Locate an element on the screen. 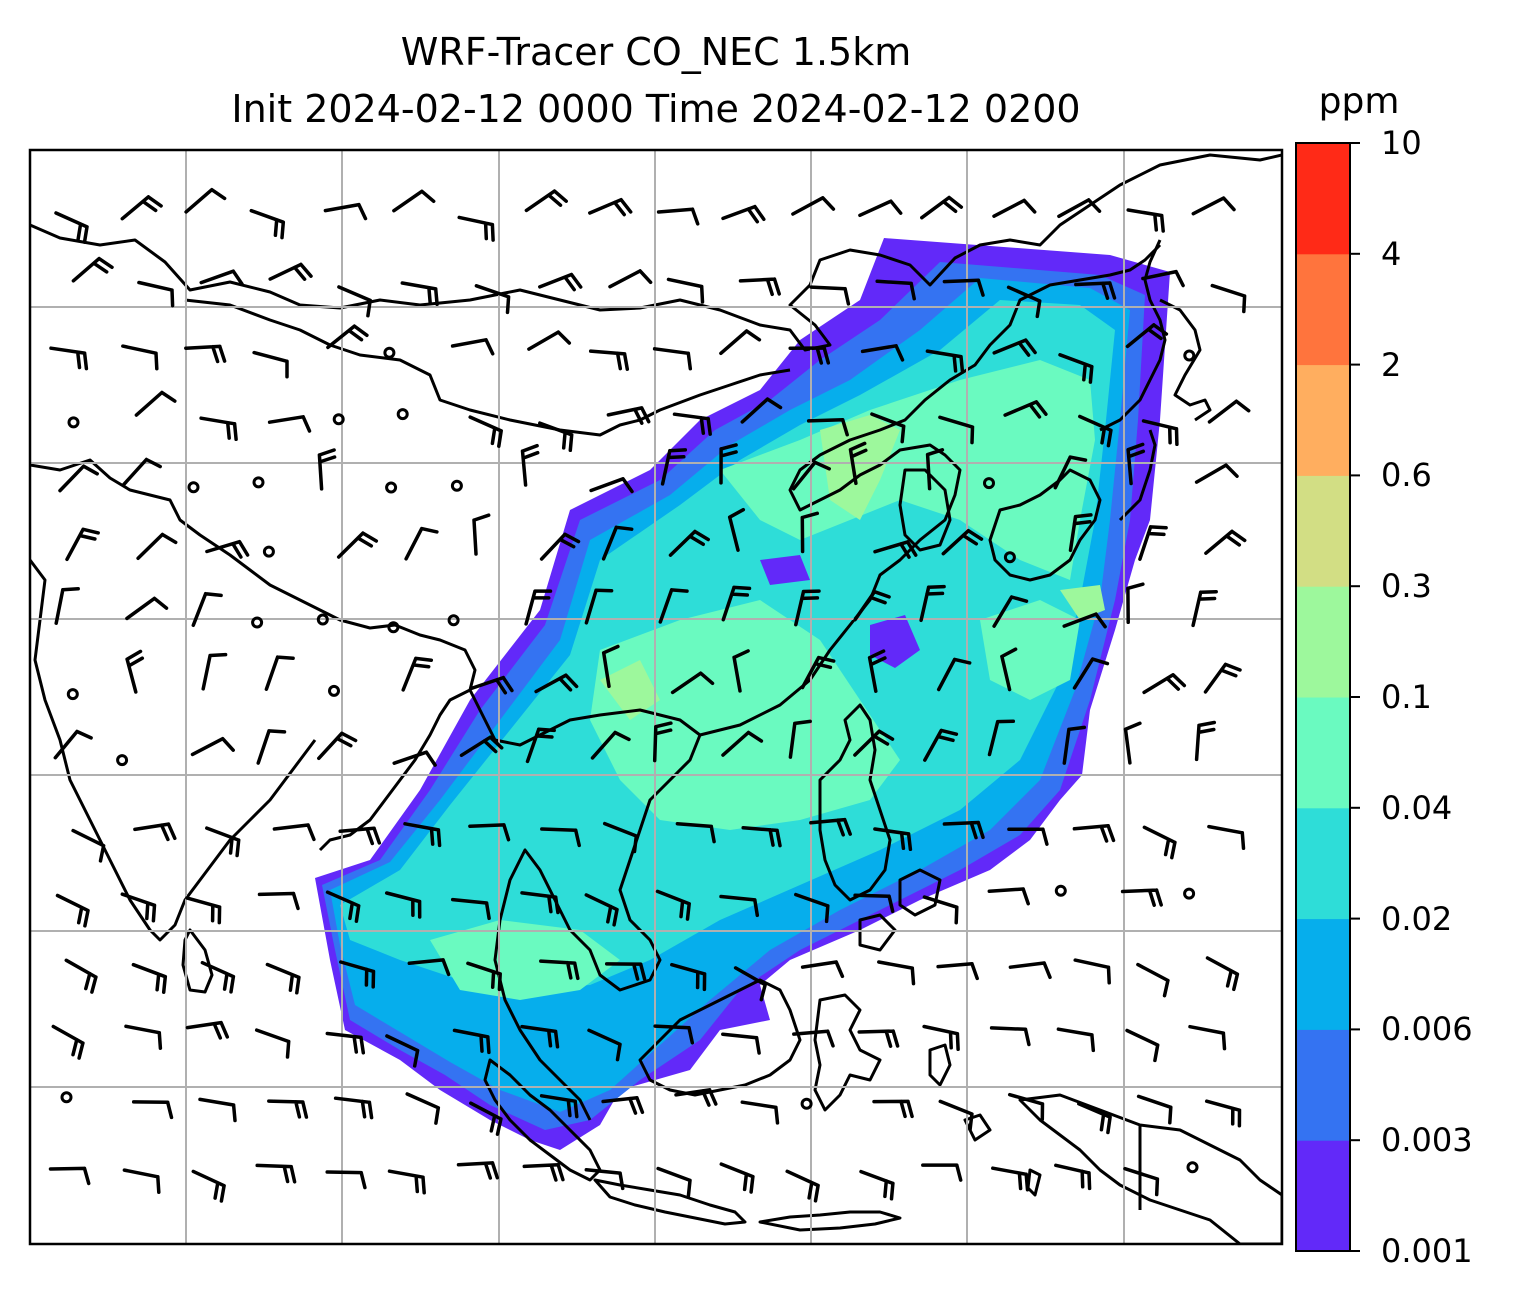  tracer-band-0.1 is located at coordinates (630, 690).